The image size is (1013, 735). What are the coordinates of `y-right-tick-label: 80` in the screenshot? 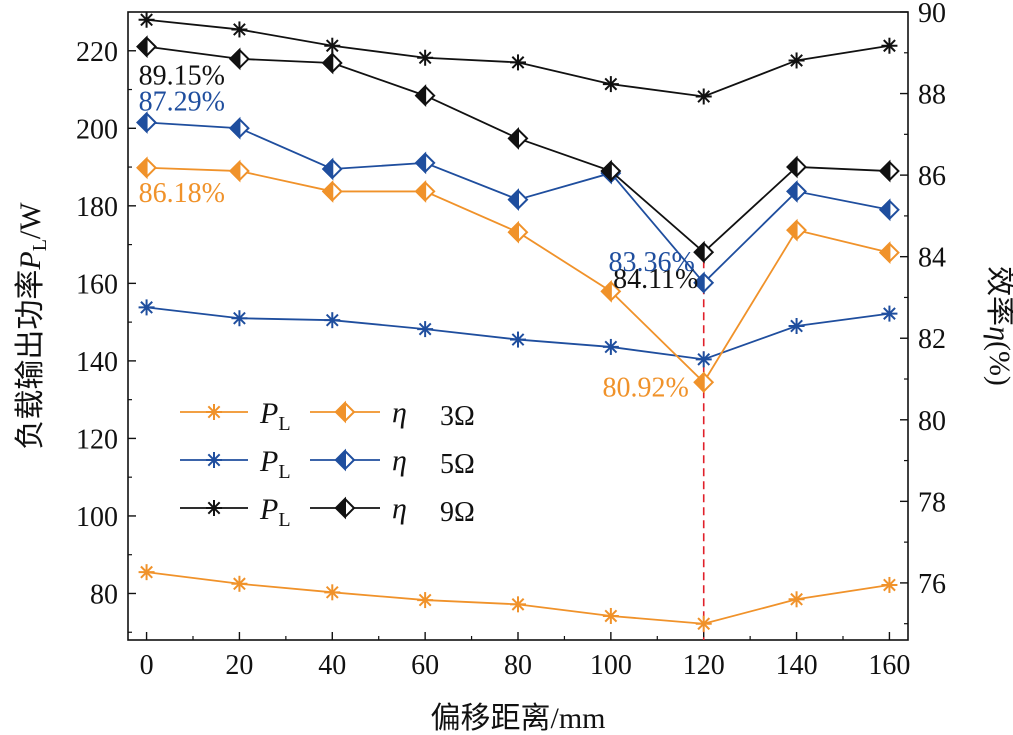 It's located at (932, 421).